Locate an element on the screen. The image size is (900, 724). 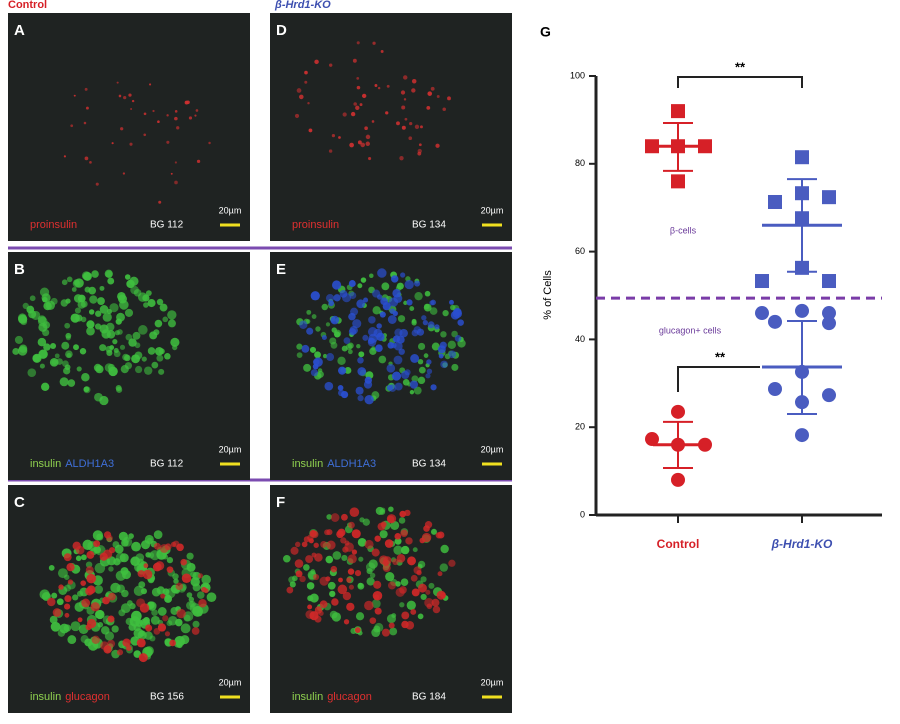
panel-letter: F is located at coordinates (280, 502).